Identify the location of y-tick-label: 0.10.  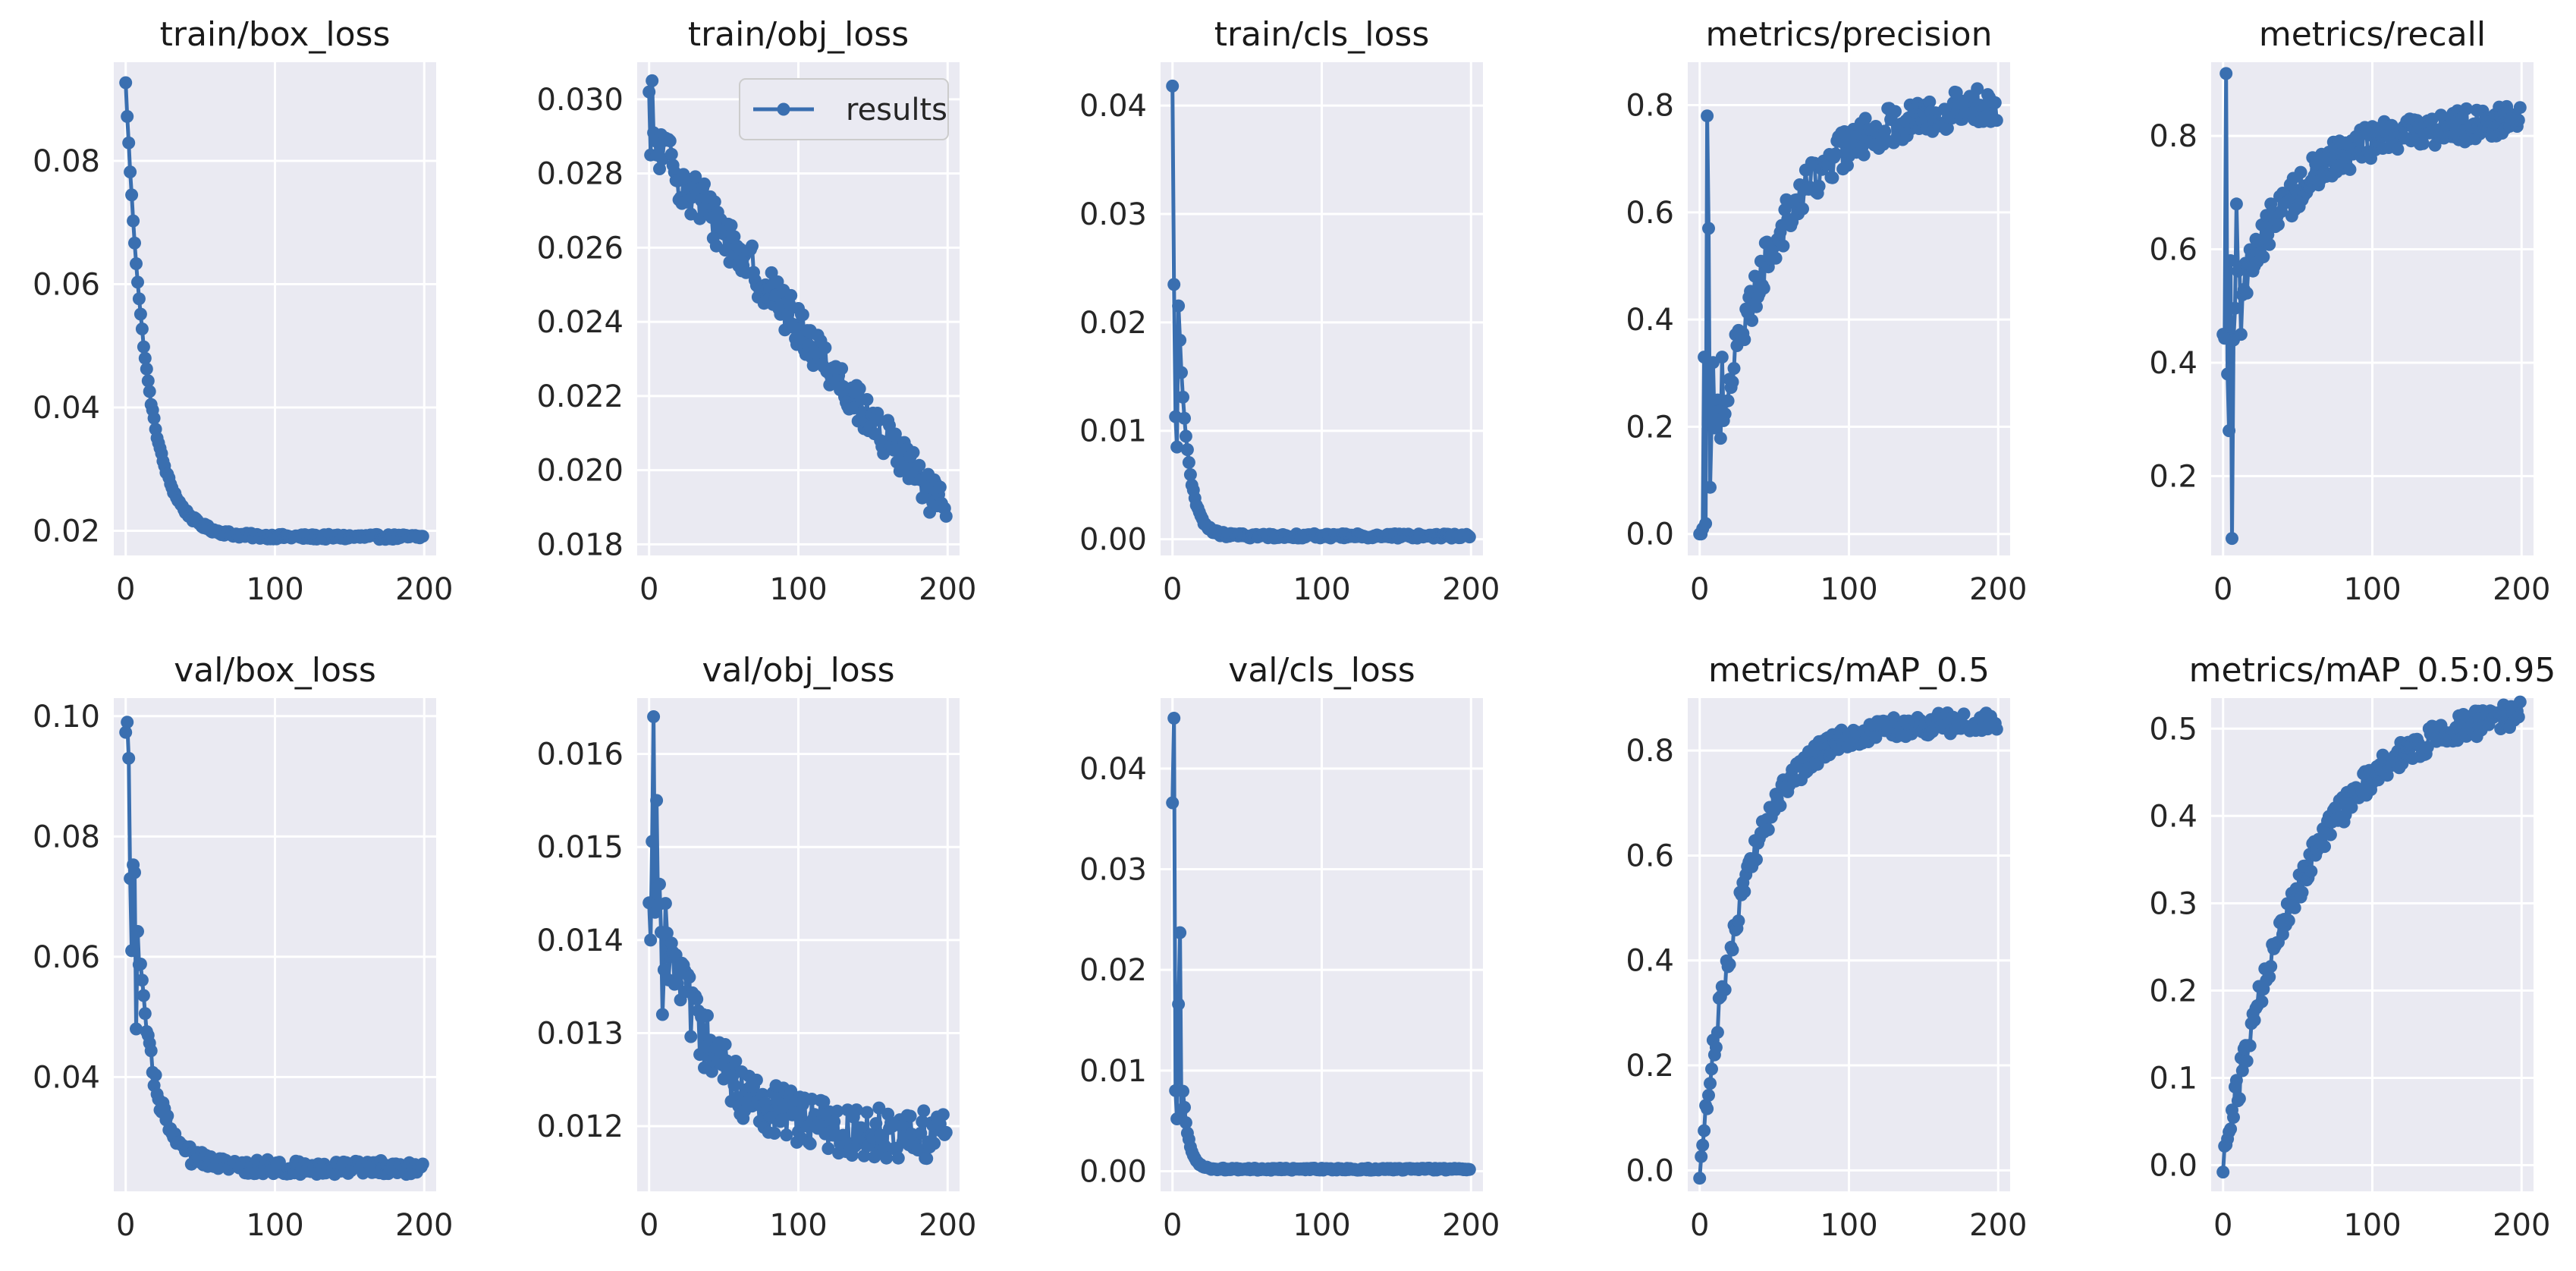
(66, 718).